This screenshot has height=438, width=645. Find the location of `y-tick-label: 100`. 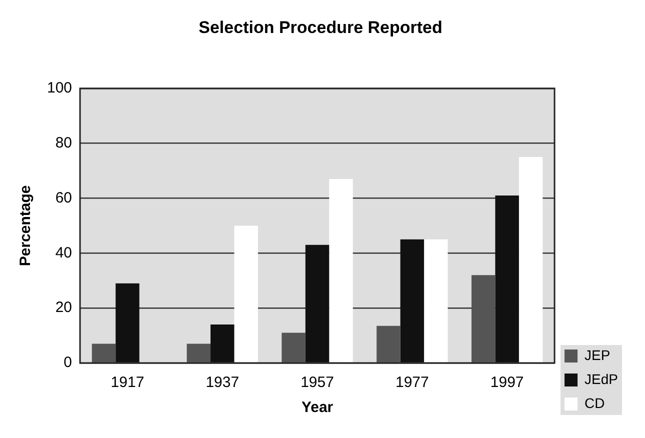

y-tick-label: 100 is located at coordinates (59, 88).